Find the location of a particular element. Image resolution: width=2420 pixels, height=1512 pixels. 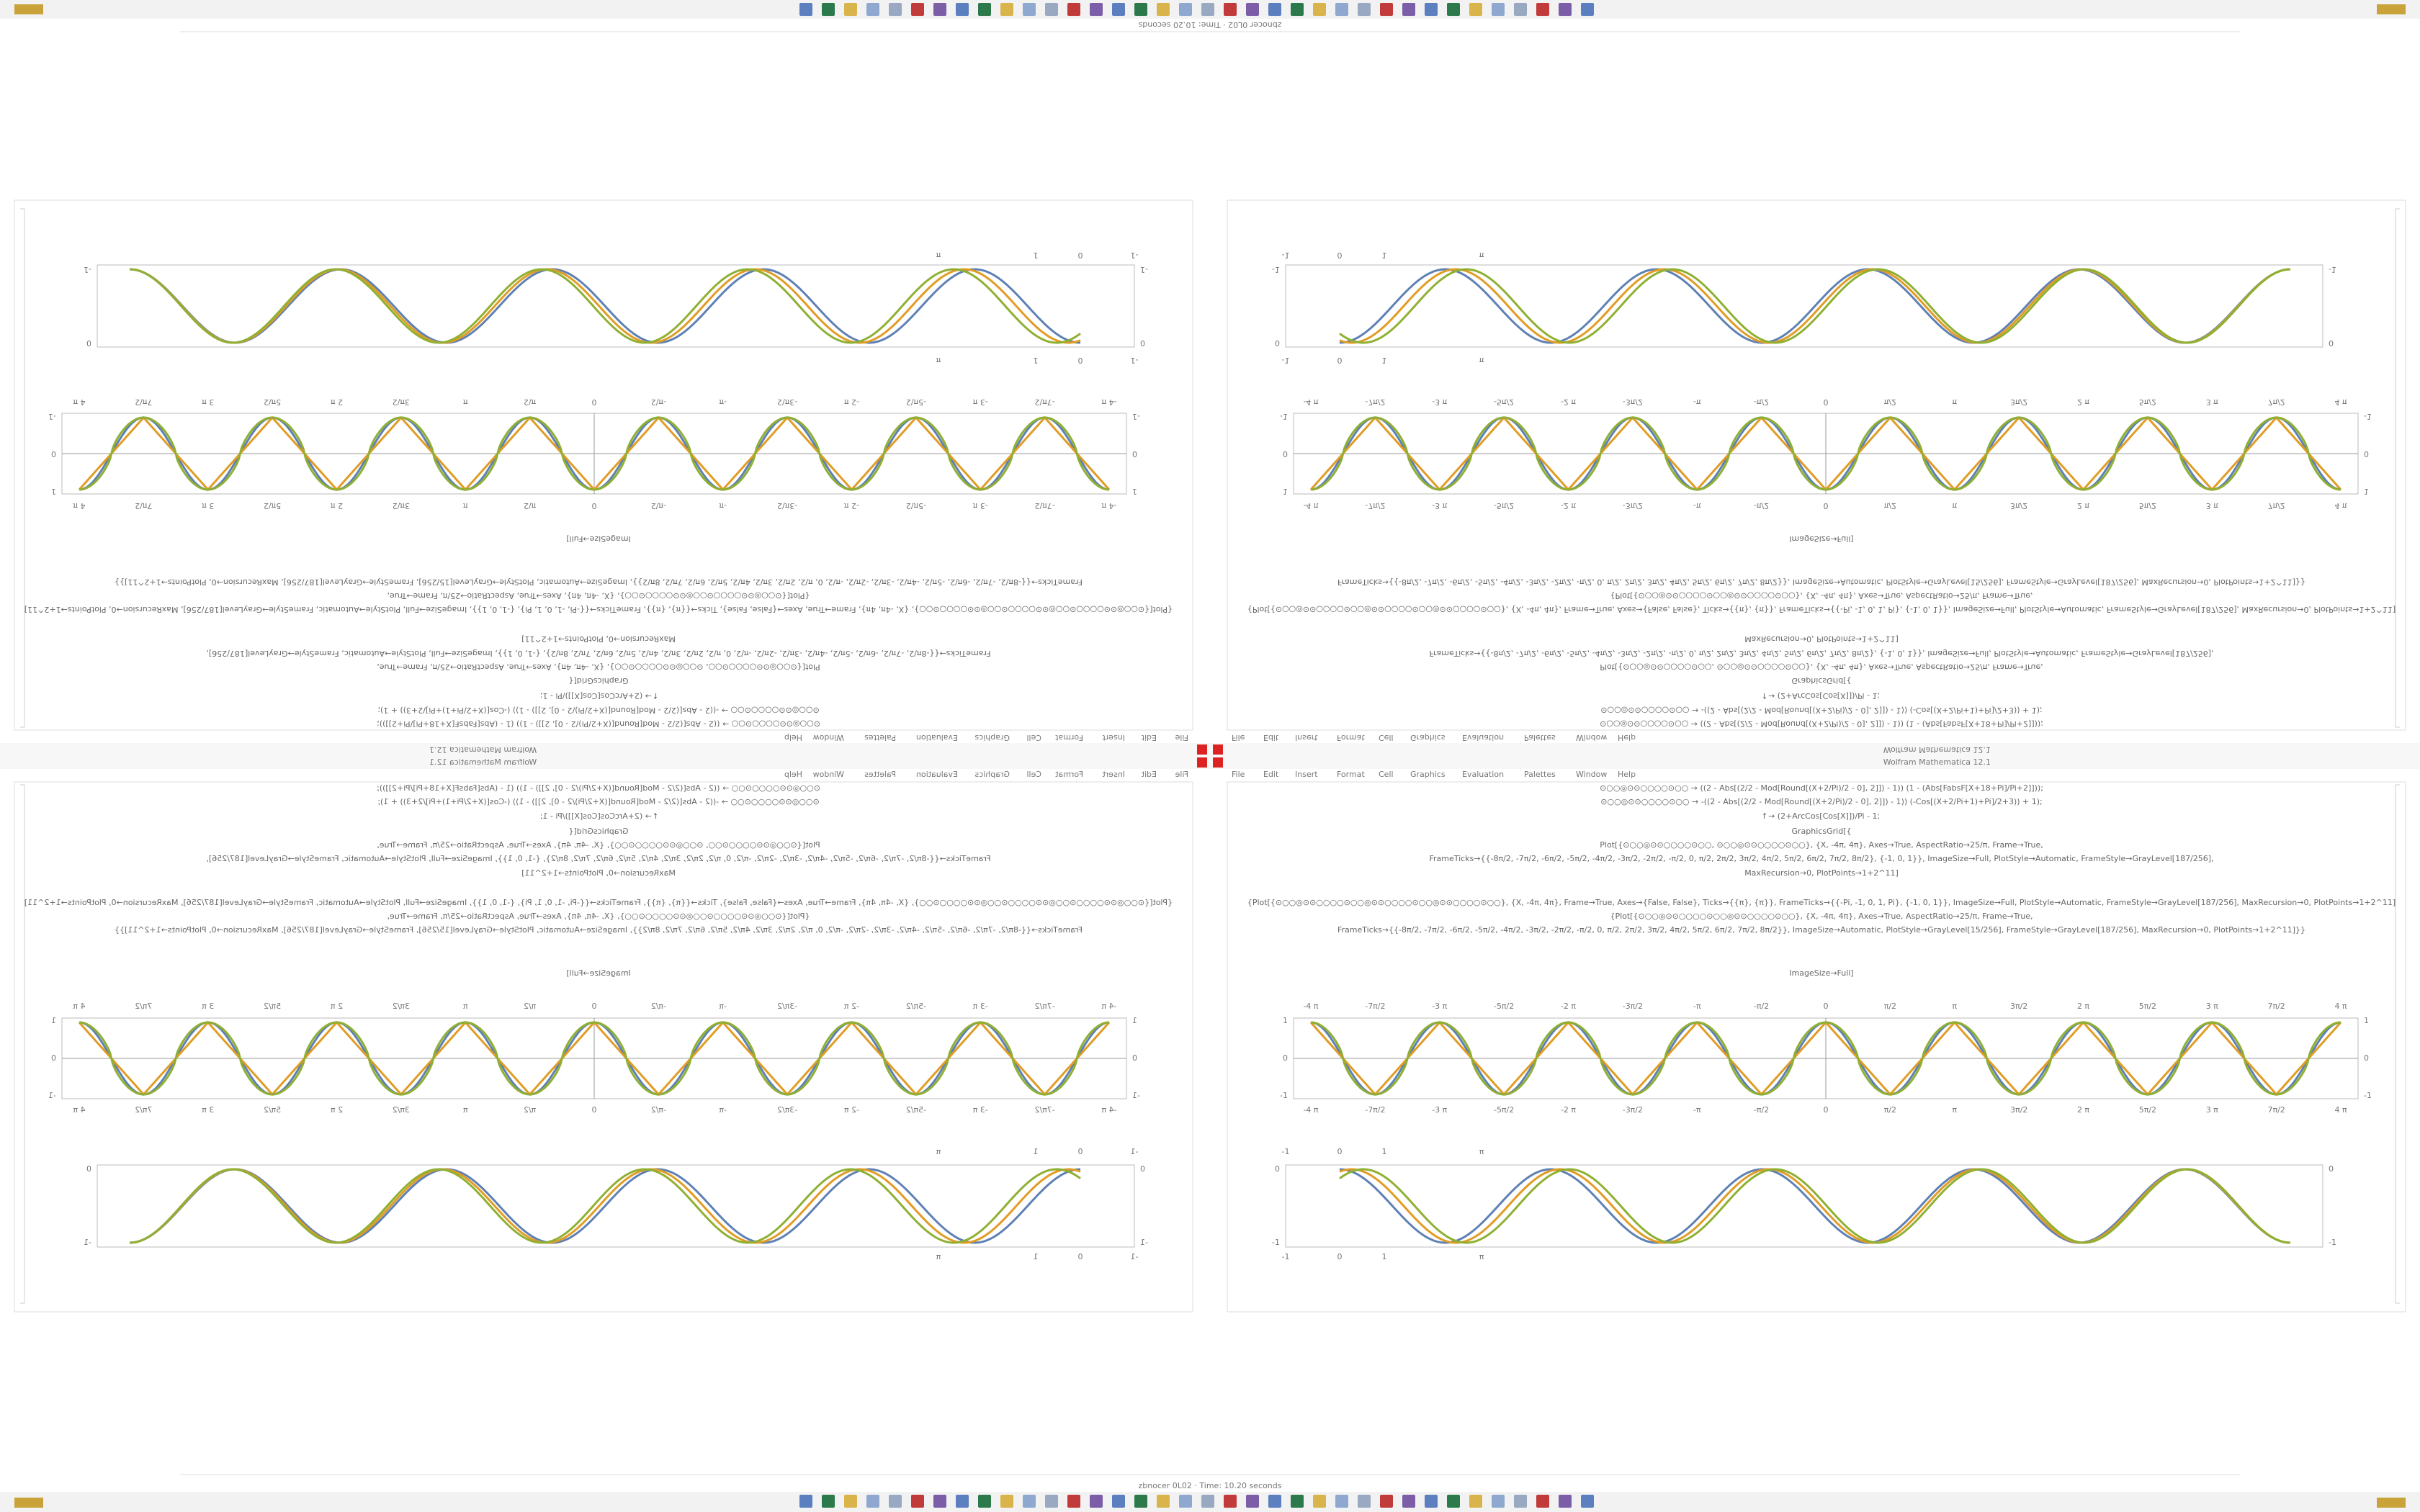

x-tick-label: 2 π is located at coordinates (337, 1006).